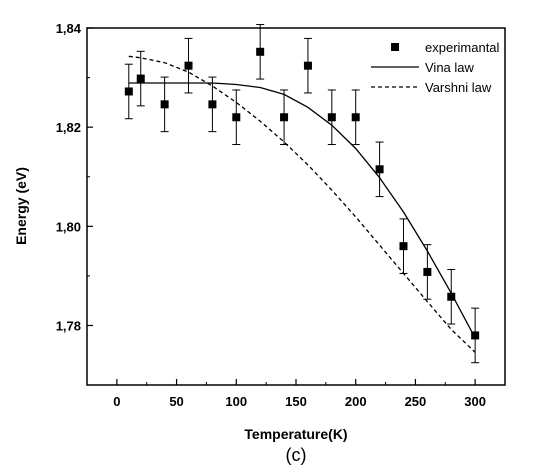 The width and height of the screenshot is (543, 470). What do you see at coordinates (236, 401) in the screenshot?
I see `x-tick-label: 100` at bounding box center [236, 401].